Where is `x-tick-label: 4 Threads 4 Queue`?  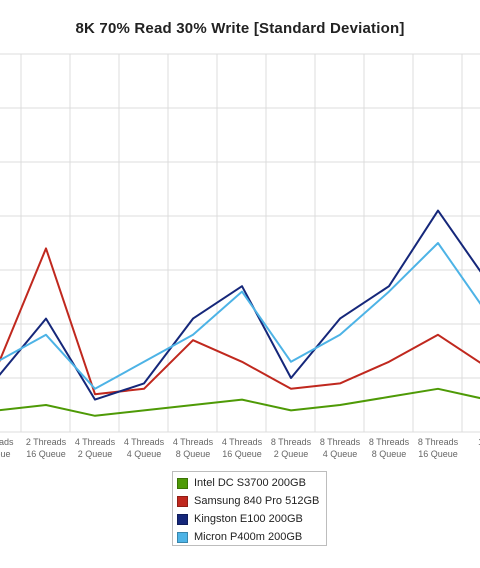 x-tick-label: 4 Threads 4 Queue is located at coordinates (144, 448).